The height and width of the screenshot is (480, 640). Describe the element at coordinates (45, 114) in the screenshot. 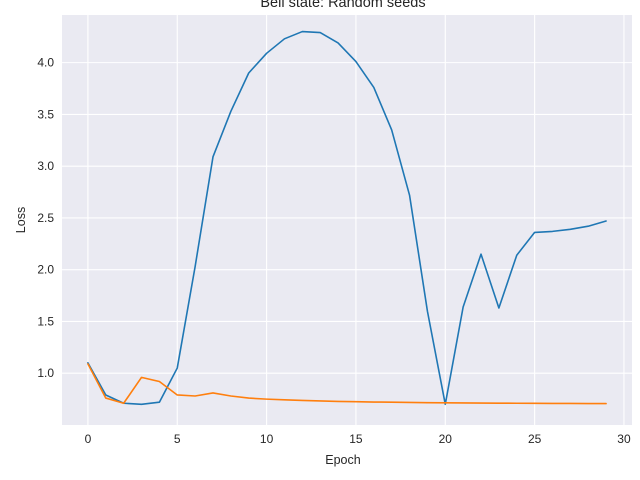

I see `y-tick-5: 3.5` at that location.